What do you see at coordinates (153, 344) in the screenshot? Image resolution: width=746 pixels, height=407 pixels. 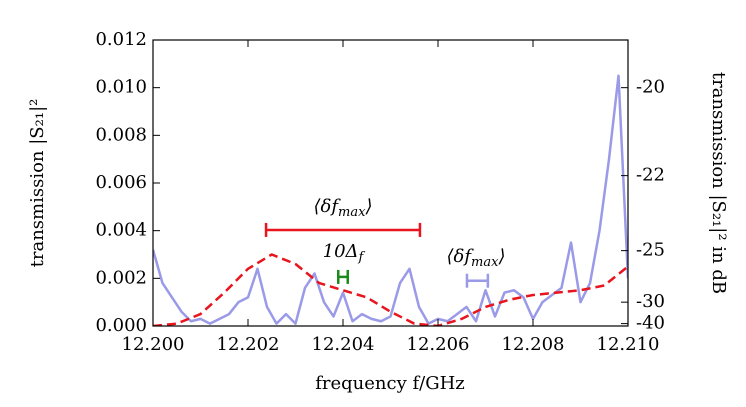 I see `x-tick-label: 12.200` at bounding box center [153, 344].